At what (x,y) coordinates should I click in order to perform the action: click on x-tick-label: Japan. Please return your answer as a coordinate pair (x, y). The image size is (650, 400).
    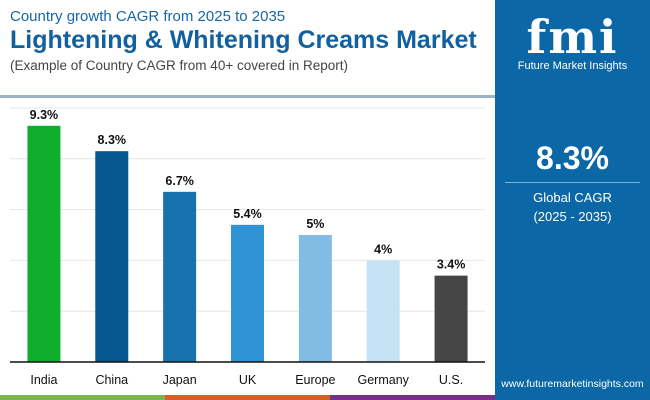
    Looking at the image, I should click on (180, 380).